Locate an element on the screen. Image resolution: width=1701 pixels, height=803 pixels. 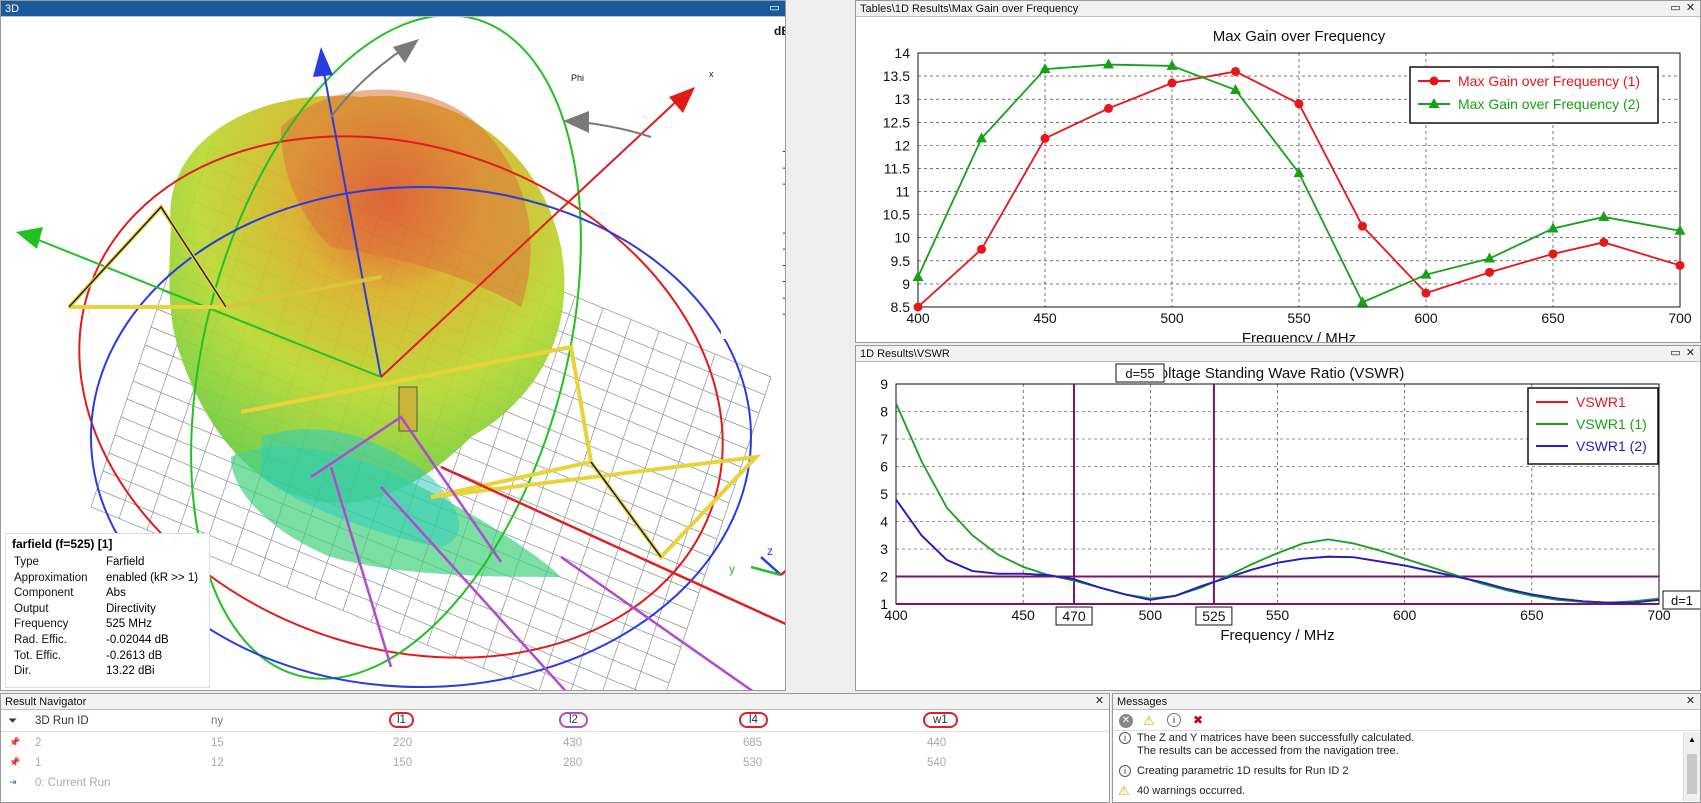
colorbar-tick-label: -20.7 is located at coordinates (784, 282).